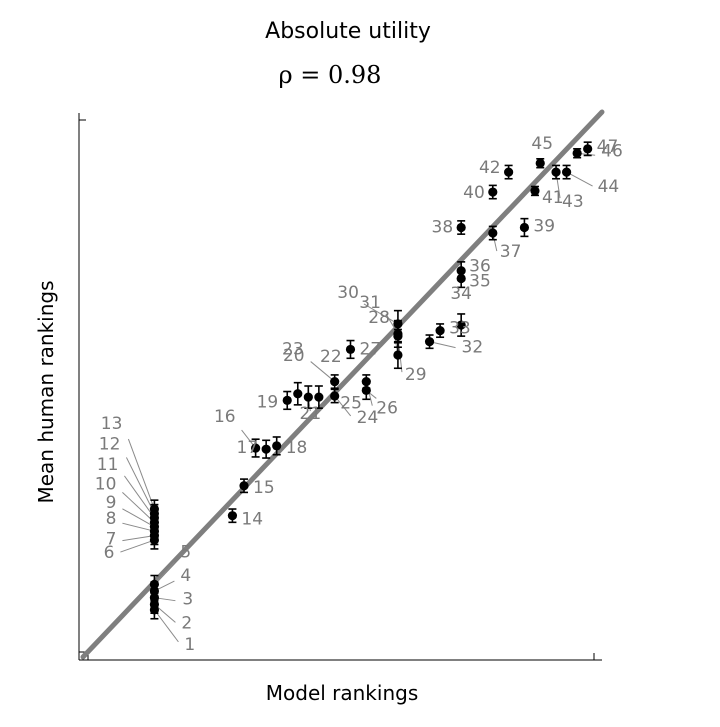 This screenshot has height=727, width=720. What do you see at coordinates (370, 303) in the screenshot?
I see `point-label-31: 31` at bounding box center [370, 303].